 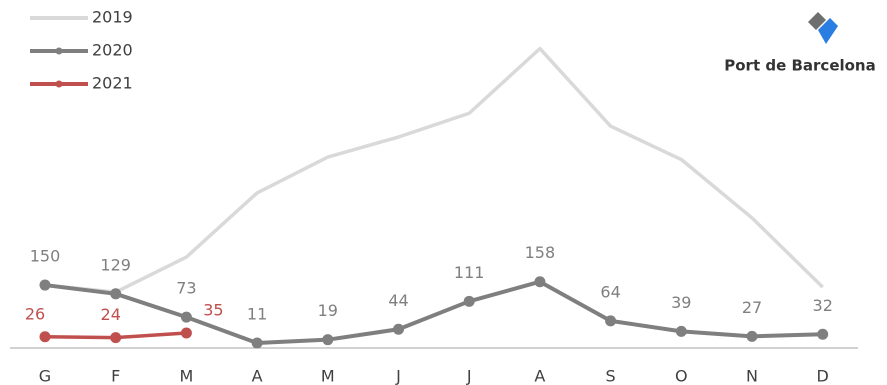 What do you see at coordinates (112, 17) in the screenshot?
I see `legend-label: 2019` at bounding box center [112, 17].